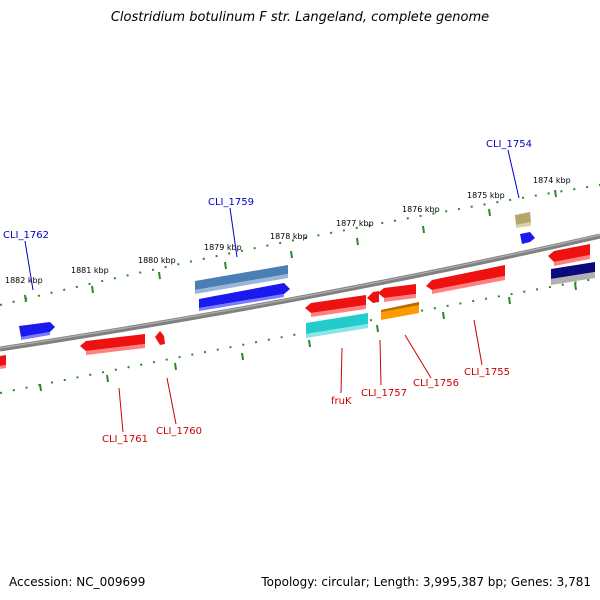 The width and height of the screenshot is (600, 600). What do you see at coordinates (337, 325) in the screenshot?
I see `gene-cyan-fruK` at bounding box center [337, 325].